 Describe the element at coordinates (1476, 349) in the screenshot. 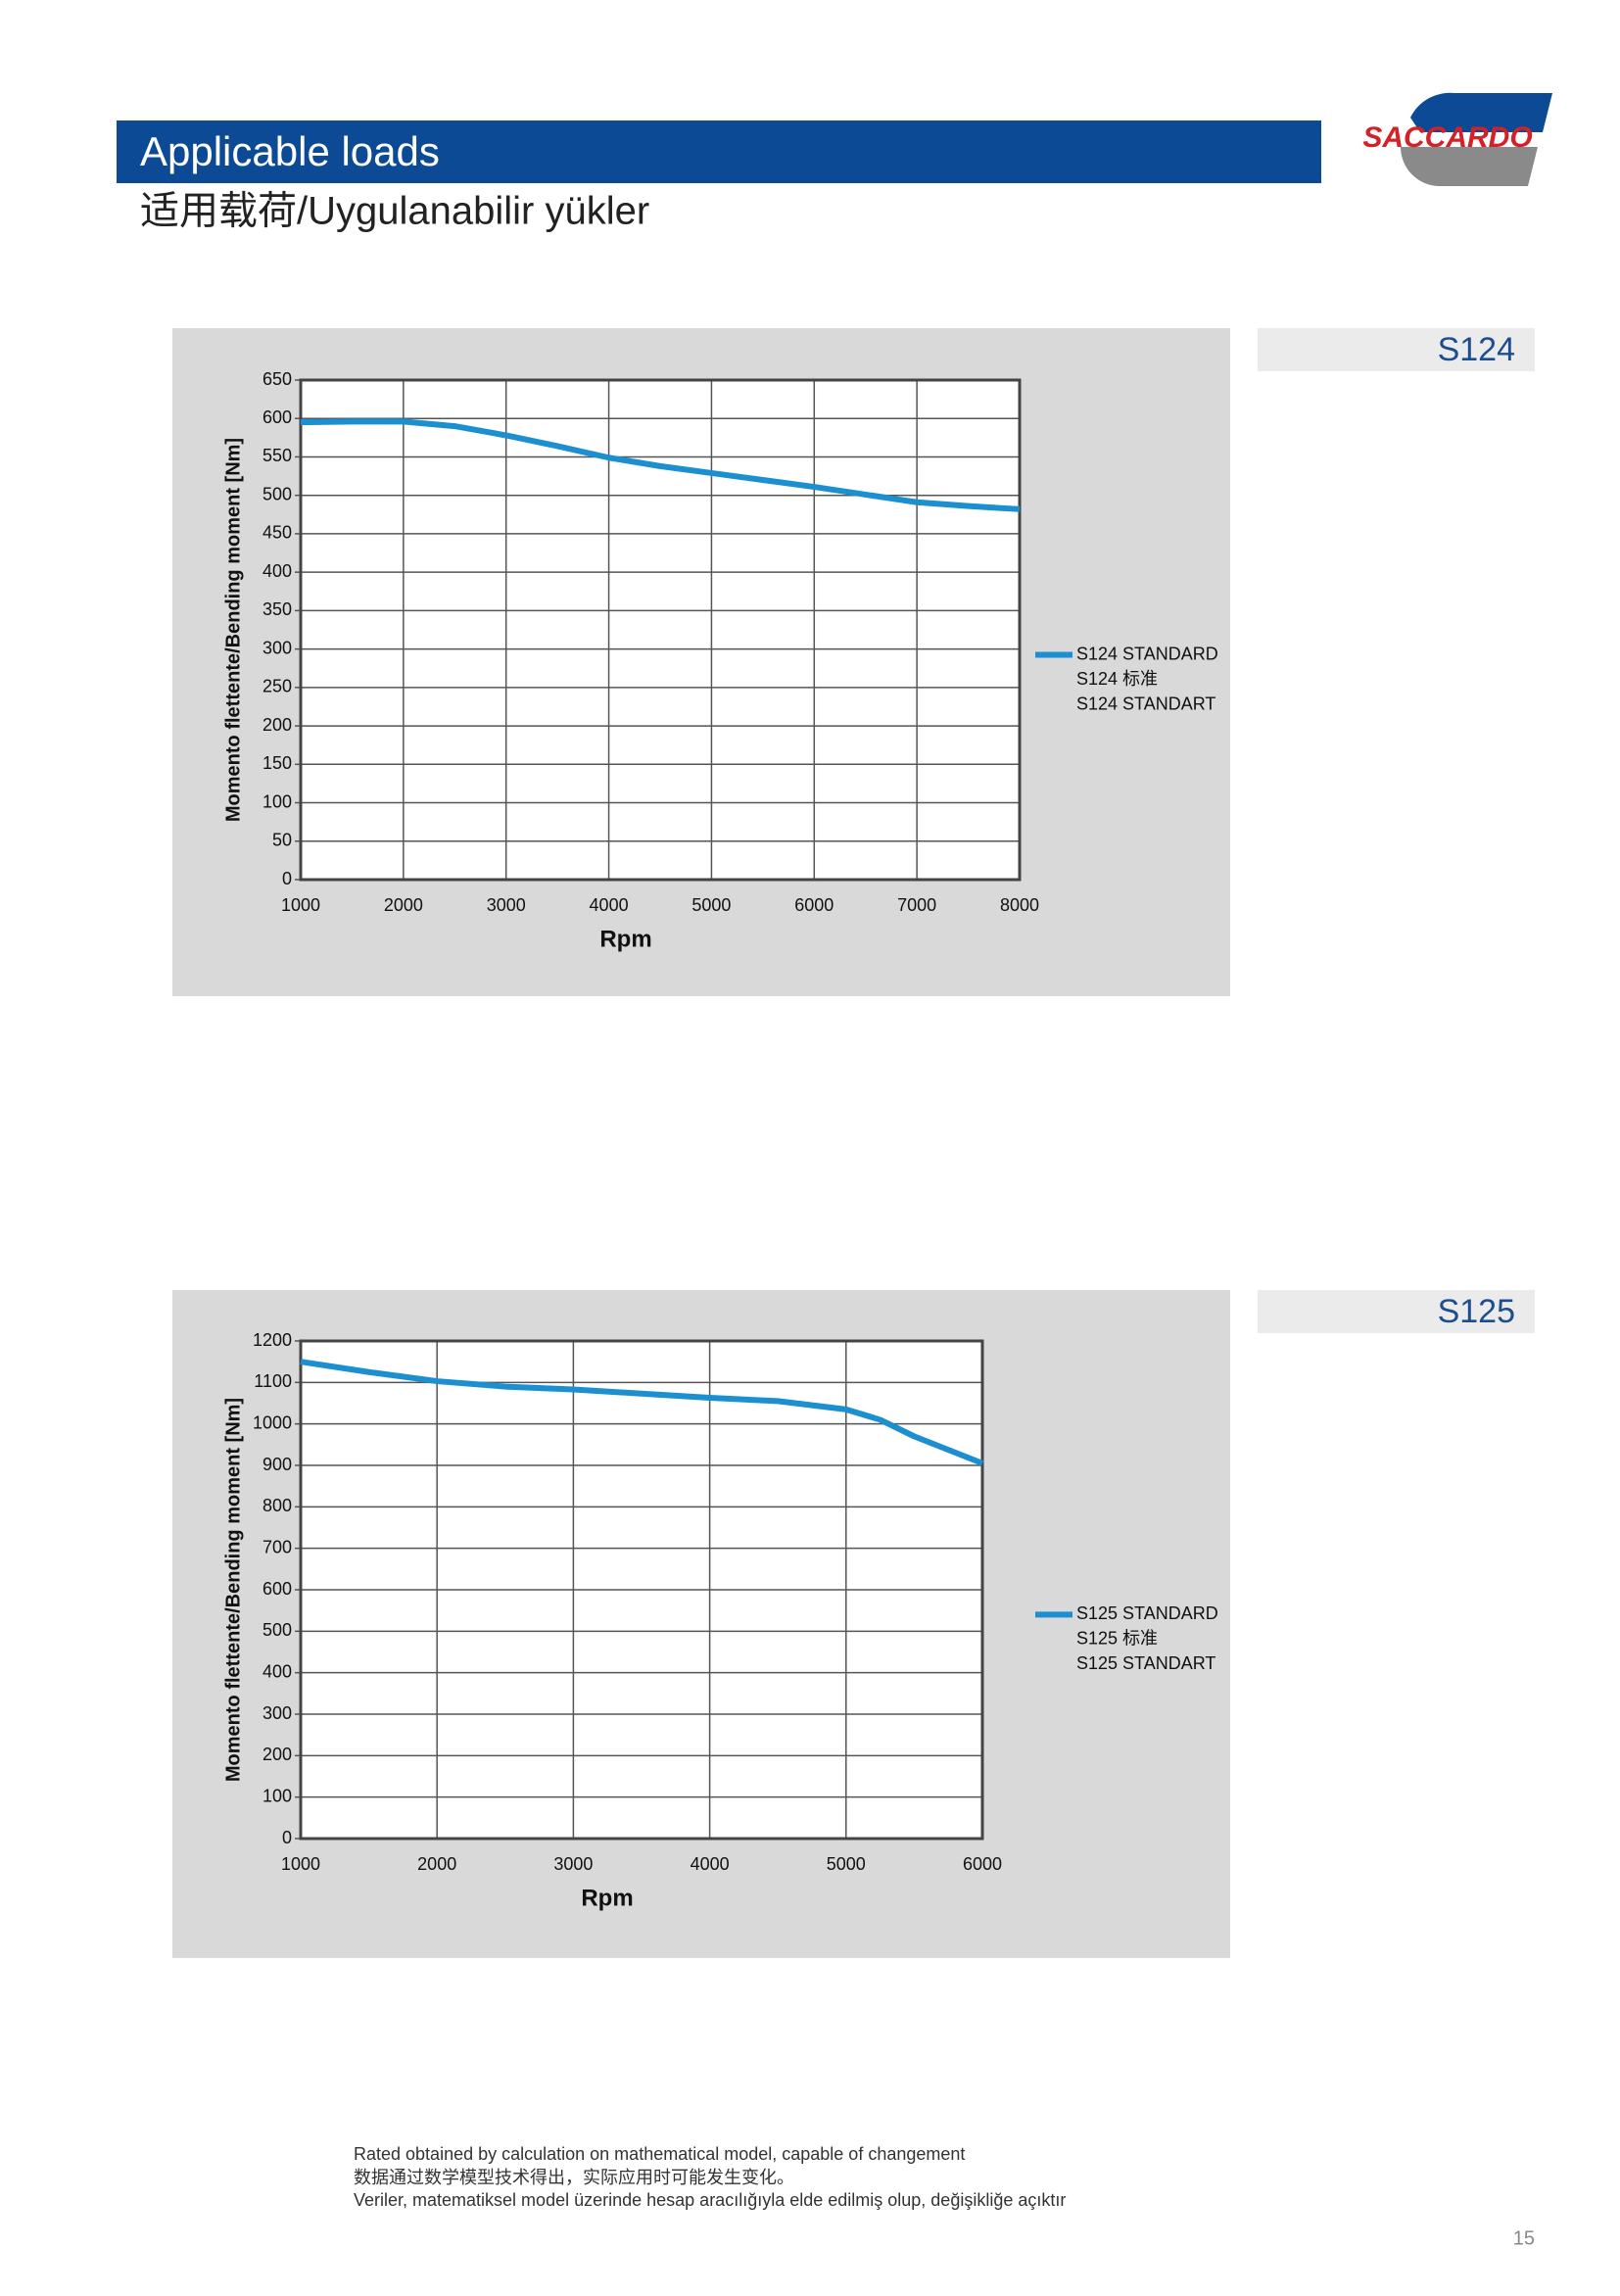

I see `model-label: S124` at that location.